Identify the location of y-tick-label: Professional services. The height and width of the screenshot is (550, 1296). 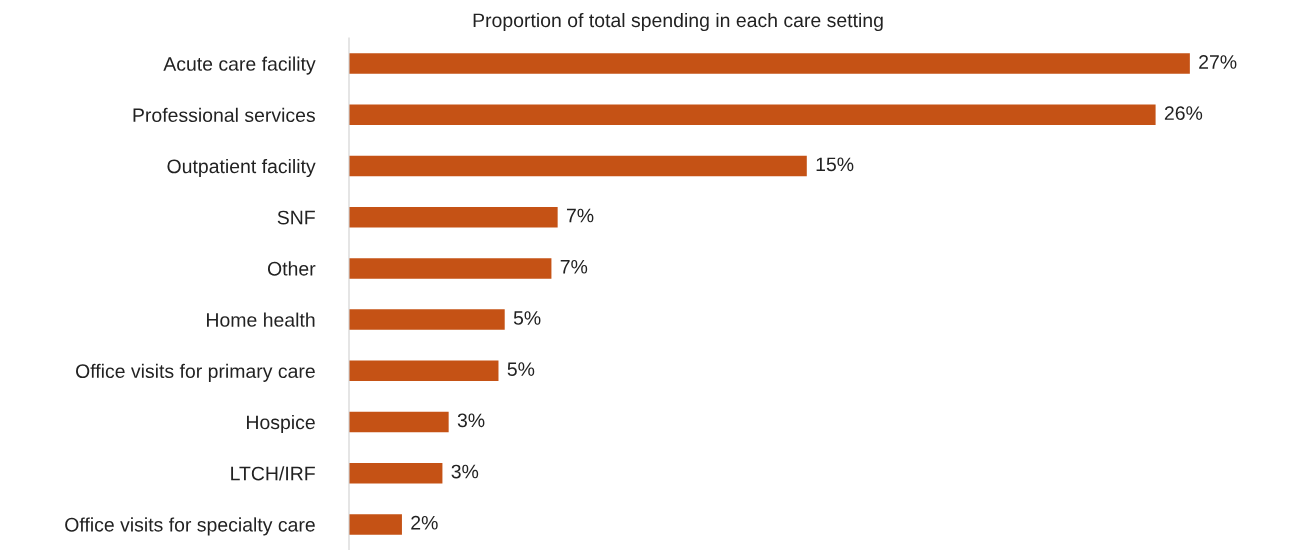
(224, 115).